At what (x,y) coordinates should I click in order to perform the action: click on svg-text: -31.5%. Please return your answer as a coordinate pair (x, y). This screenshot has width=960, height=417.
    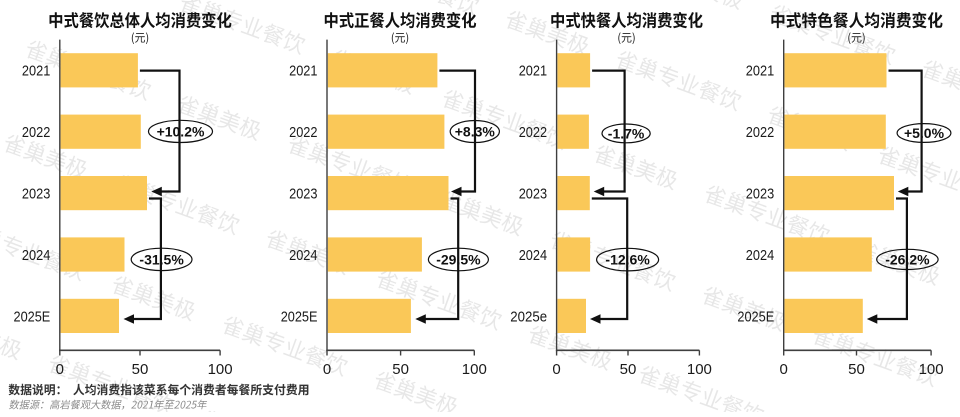
    Looking at the image, I should click on (161, 260).